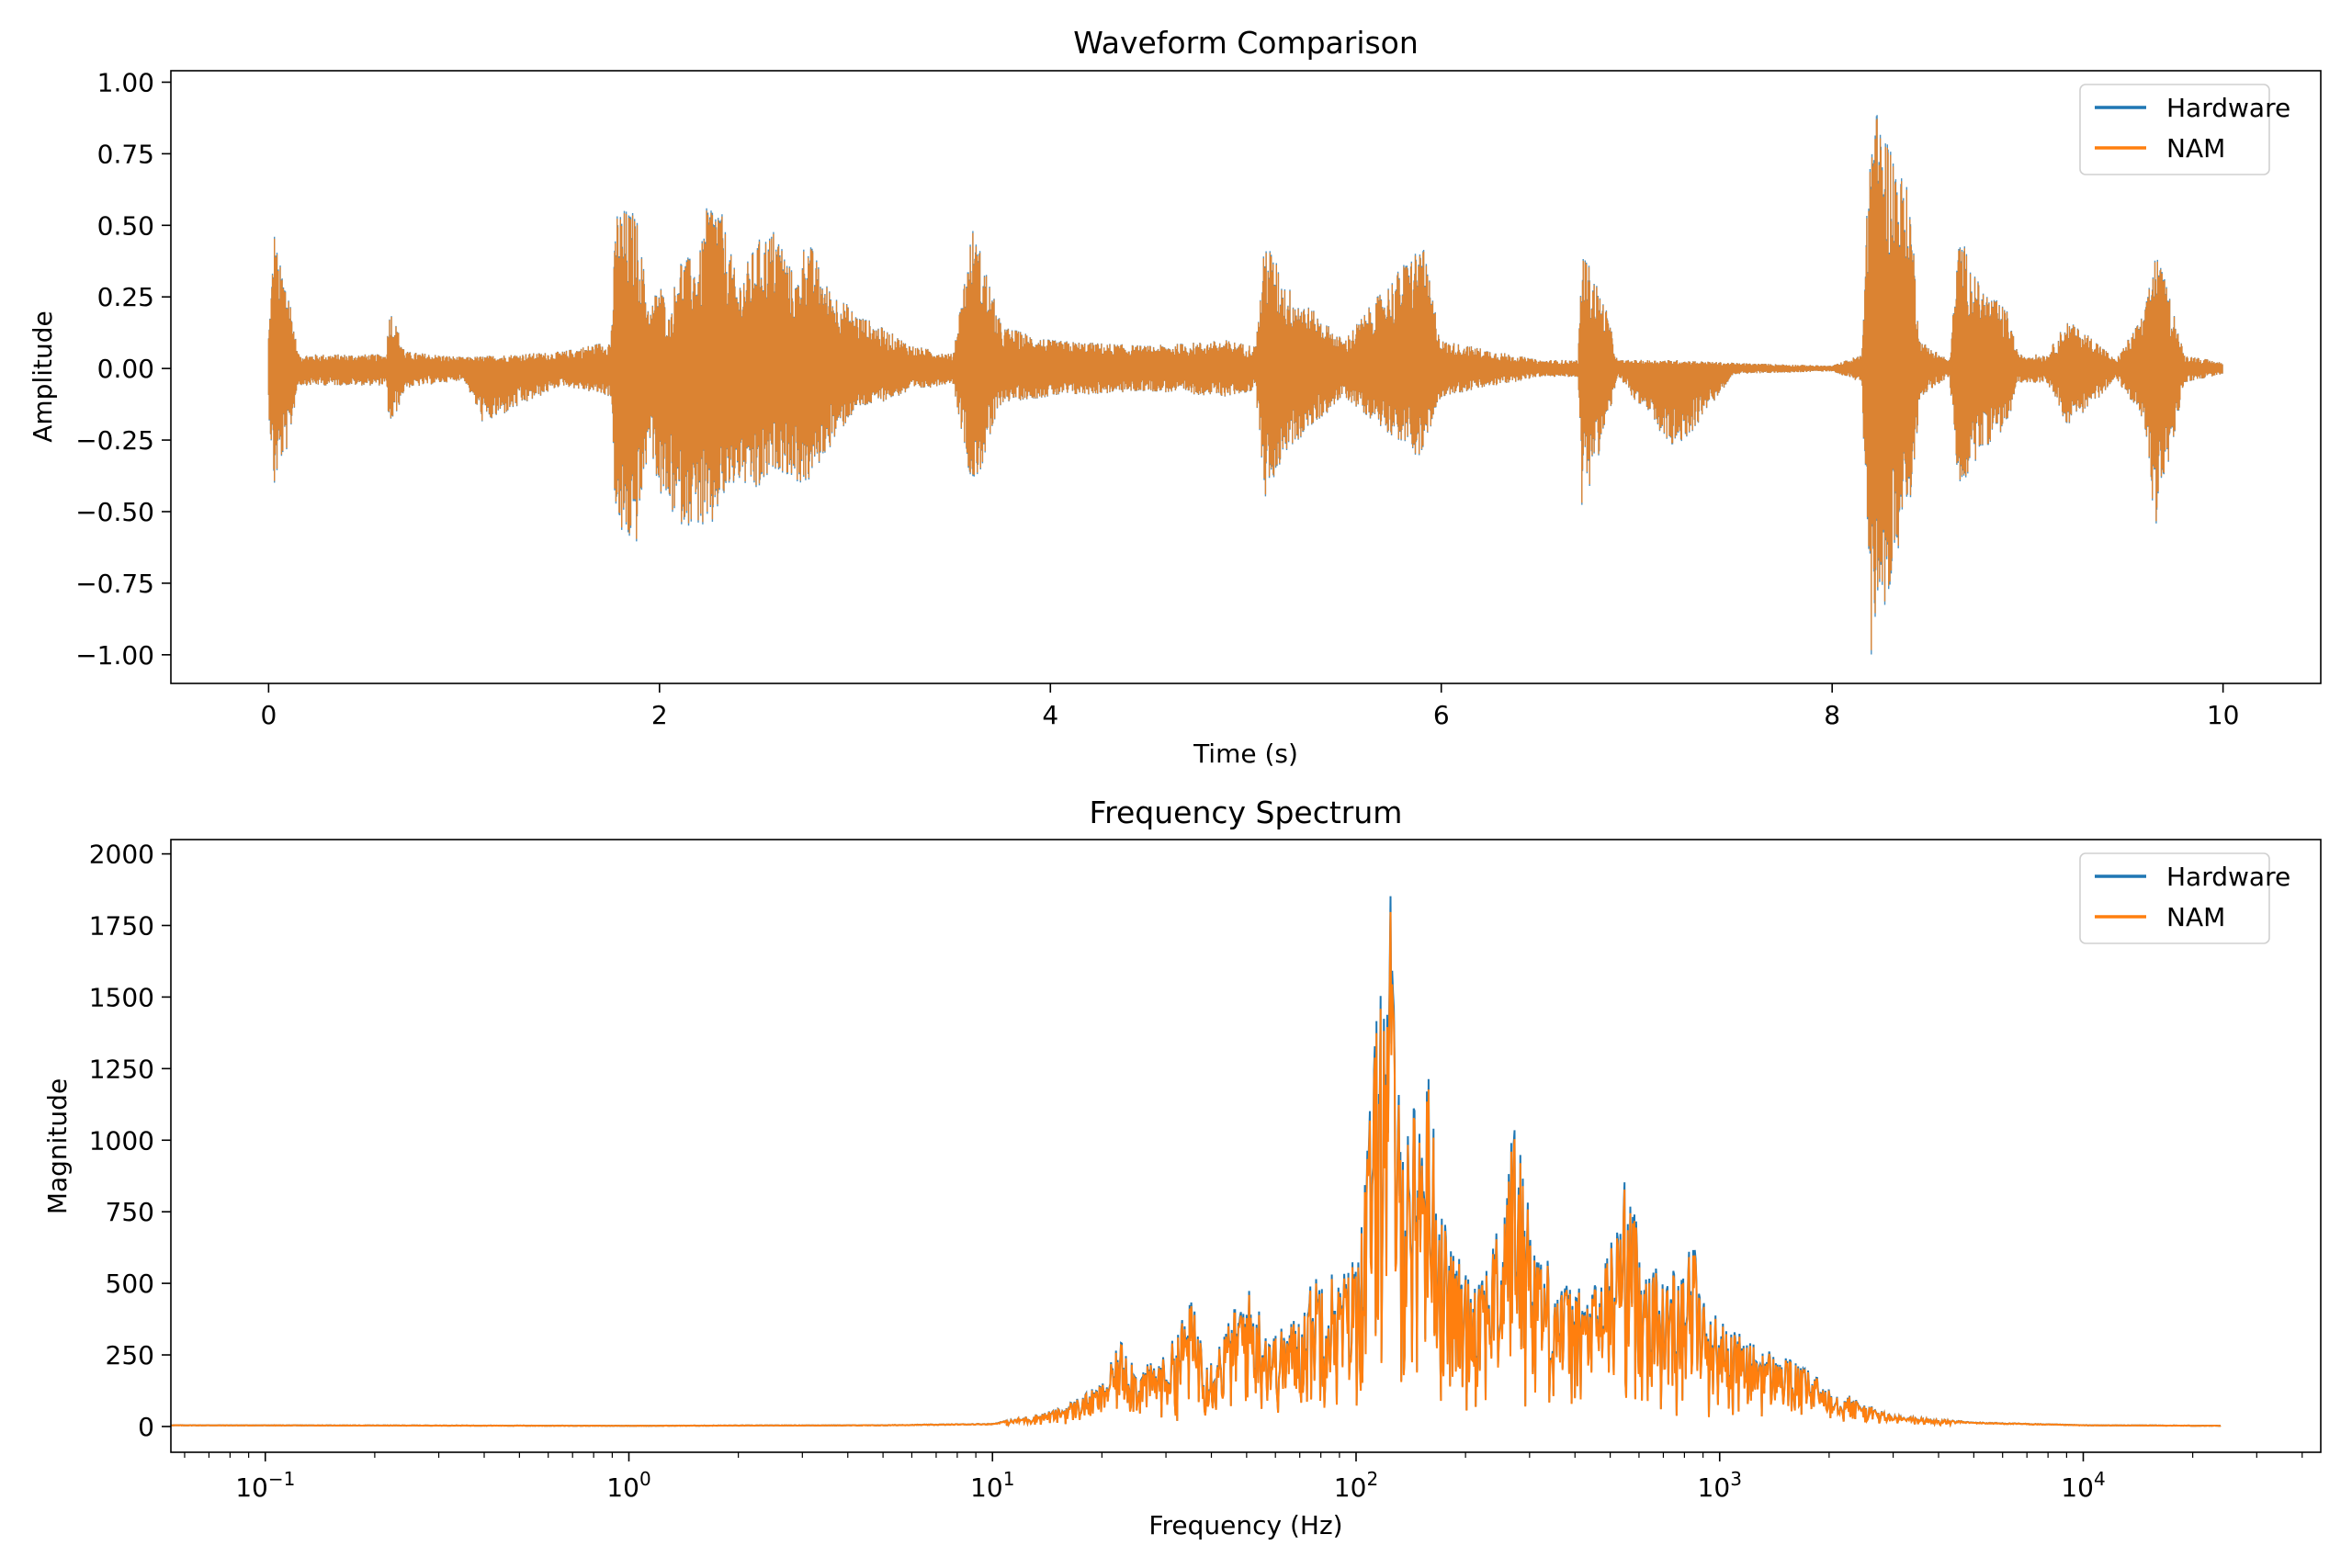 The height and width of the screenshot is (1568, 2352). Describe the element at coordinates (268, 715) in the screenshot. I see `waveform-x-tick-label: 0` at that location.